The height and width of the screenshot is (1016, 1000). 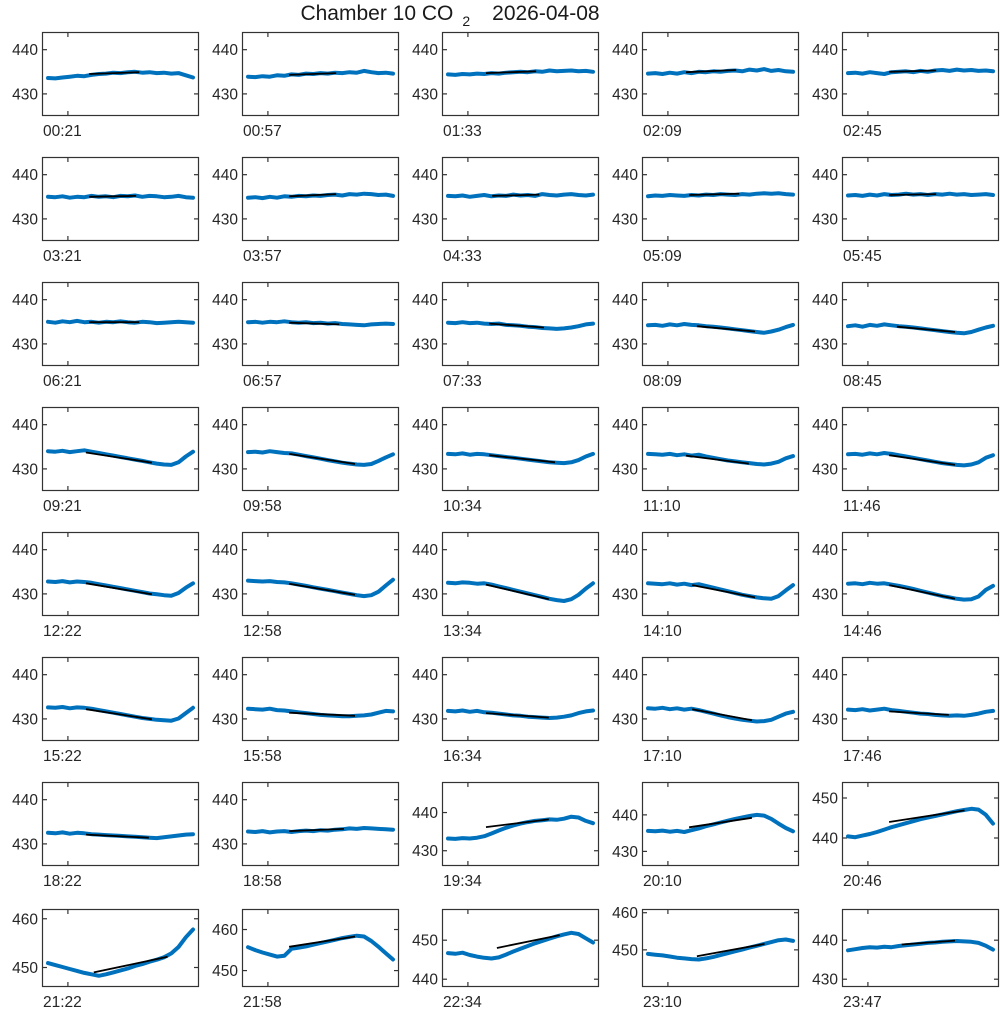 I want to click on subplot-canvas: 440 450 20:46, so click(x=906, y=835).